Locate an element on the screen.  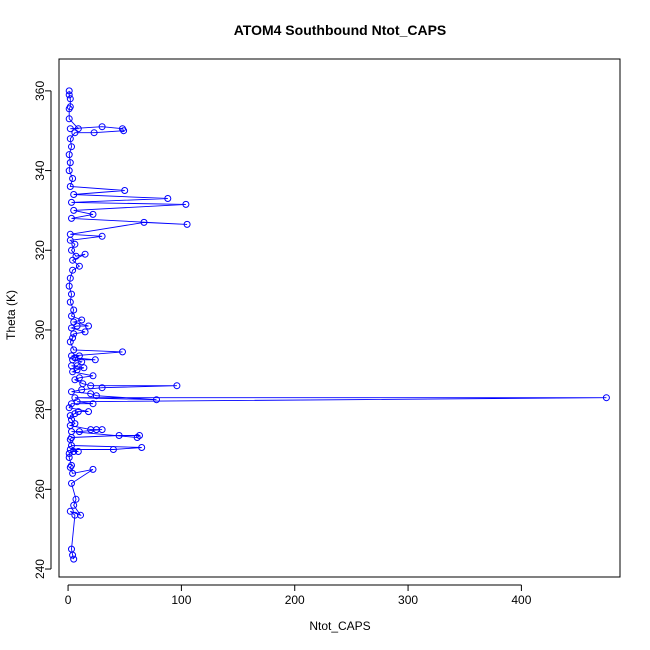
x-tick-label: 0 is located at coordinates (68, 600).